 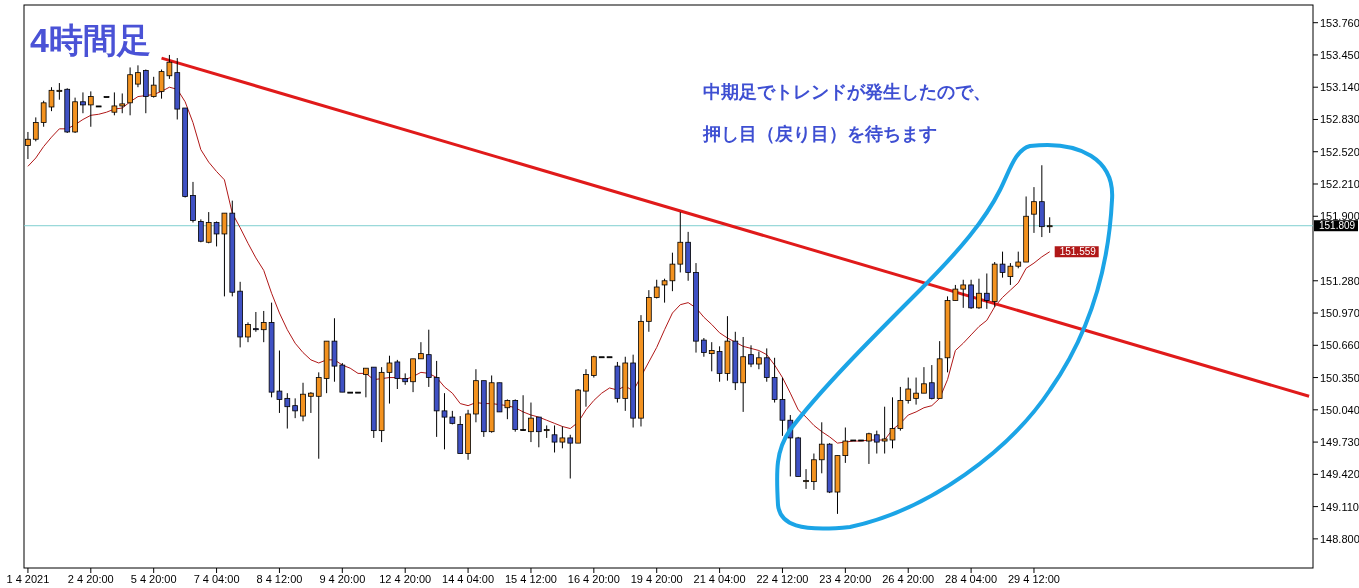 What do you see at coordinates (819, 134) in the screenshot?
I see `annotation: 押し目（戻り目）を待ちます` at bounding box center [819, 134].